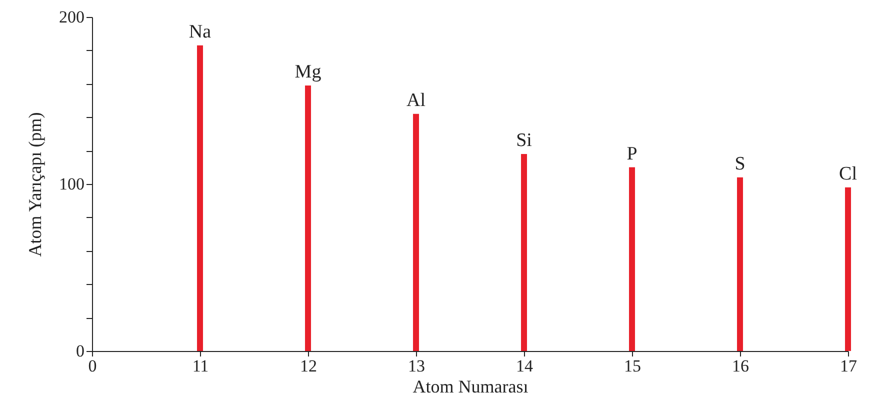 The width and height of the screenshot is (893, 414). I want to click on annotation: Mg, so click(308, 71).